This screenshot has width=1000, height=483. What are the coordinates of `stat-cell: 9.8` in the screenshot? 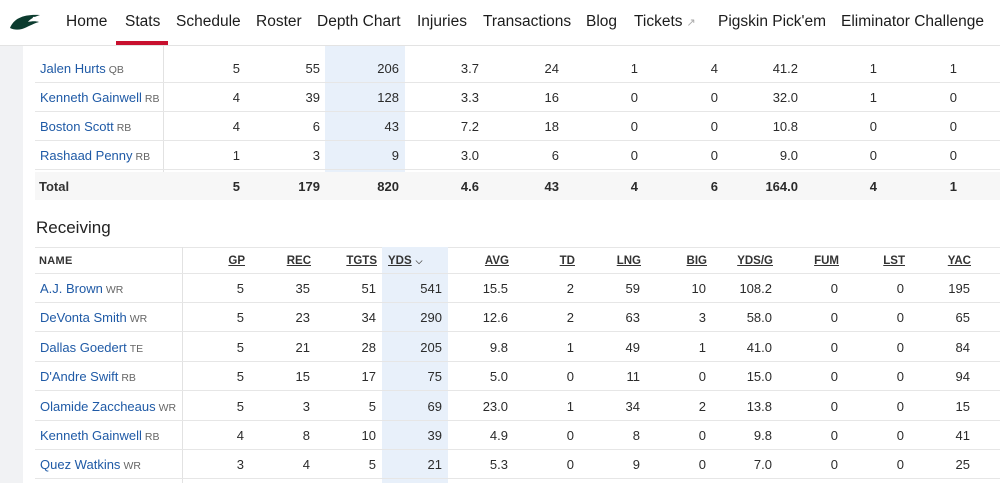 It's located at (762, 435).